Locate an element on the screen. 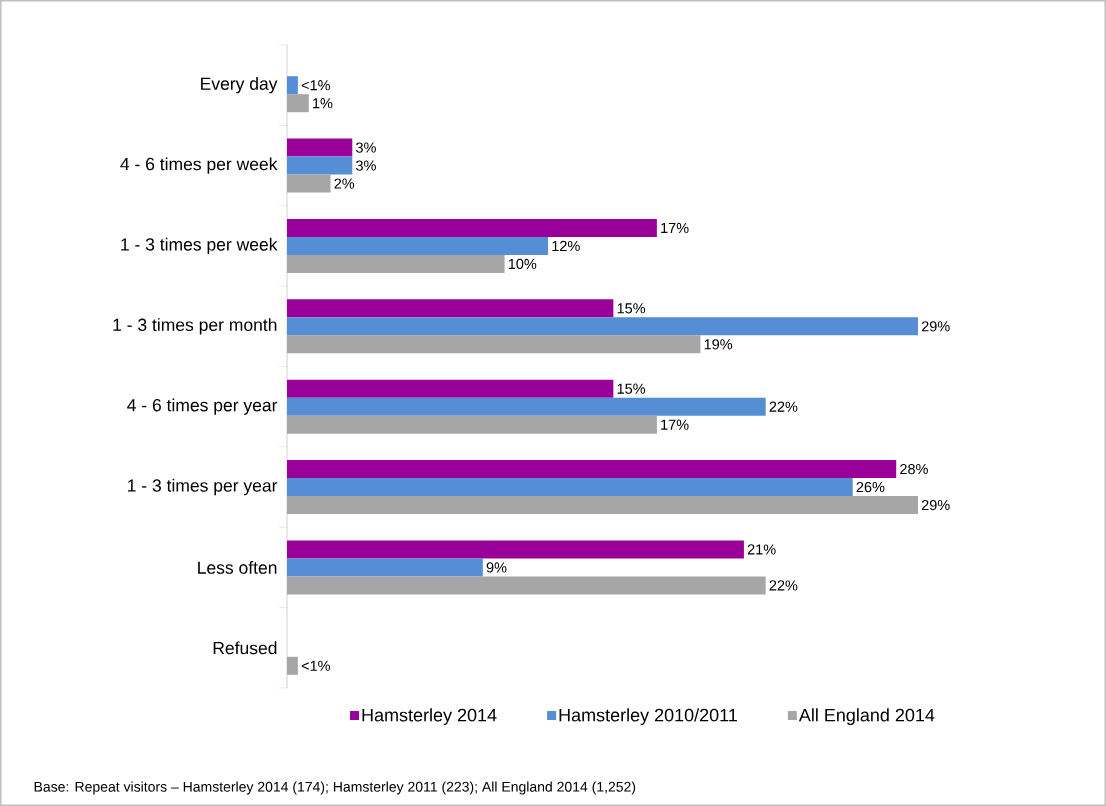 The image size is (1106, 806). legend-label: Hamsterley 2014 is located at coordinates (429, 717).